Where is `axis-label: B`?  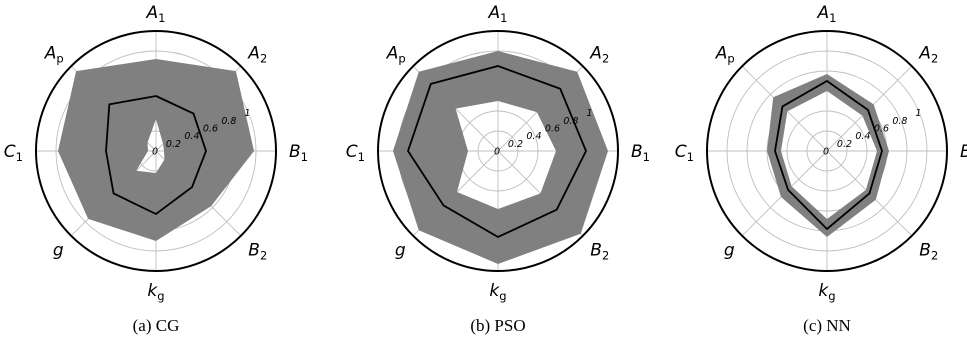 axis-label: B is located at coordinates (963, 152).